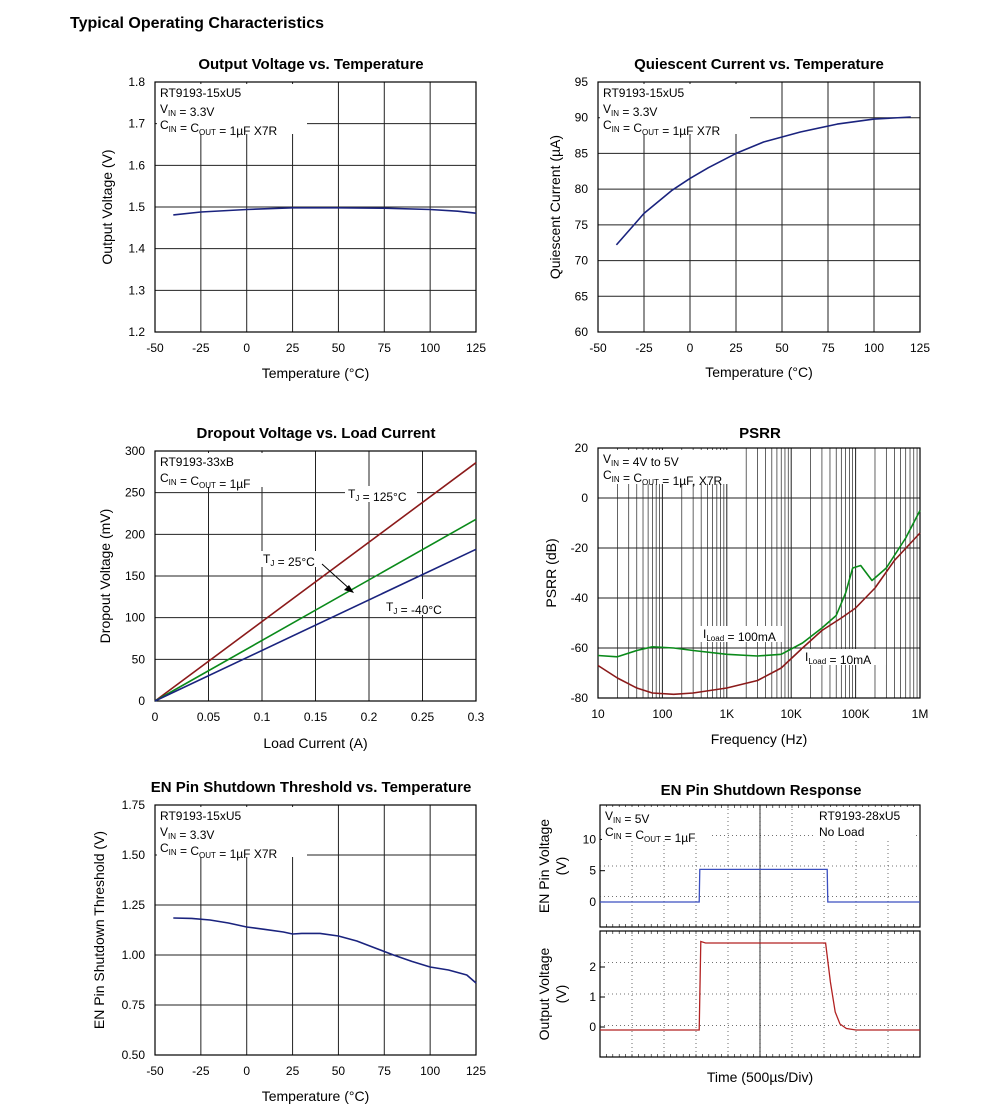 The width and height of the screenshot is (991, 1112). Describe the element at coordinates (135, 576) in the screenshot. I see `y-tick-label: 150` at that location.